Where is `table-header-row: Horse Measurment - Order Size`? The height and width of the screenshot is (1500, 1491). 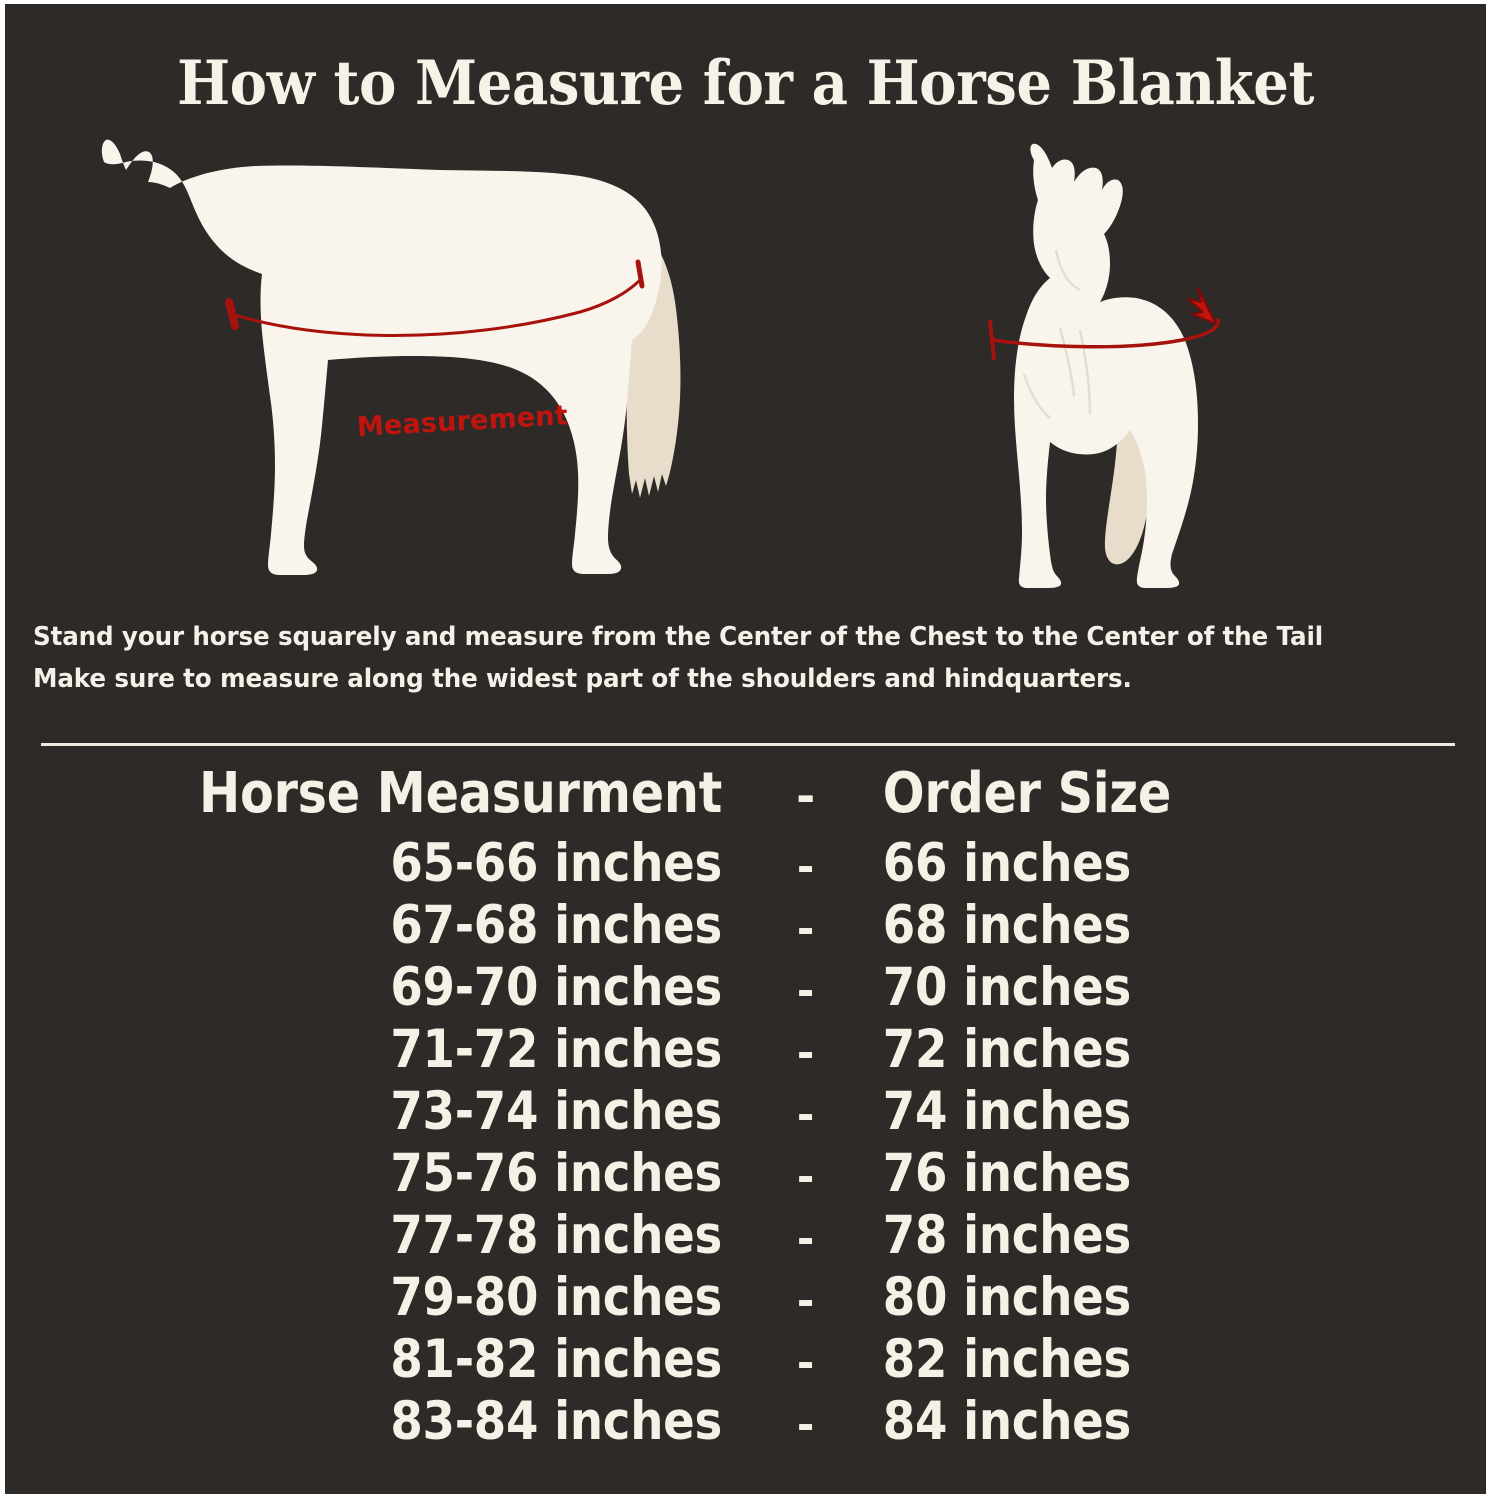 table-header-row: Horse Measurment - Order Size is located at coordinates (745, 797).